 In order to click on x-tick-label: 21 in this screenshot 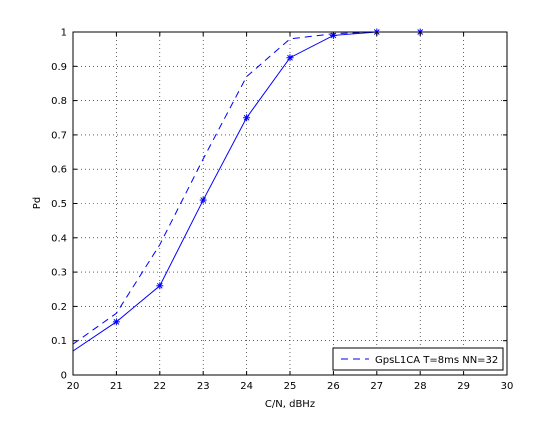, I will do `click(116, 386)`.